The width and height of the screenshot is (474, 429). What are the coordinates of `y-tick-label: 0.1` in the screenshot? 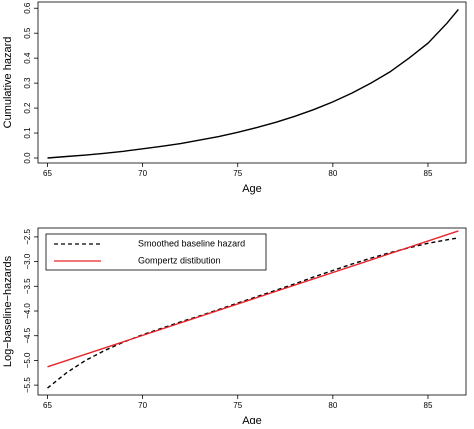 It's located at (27, 133).